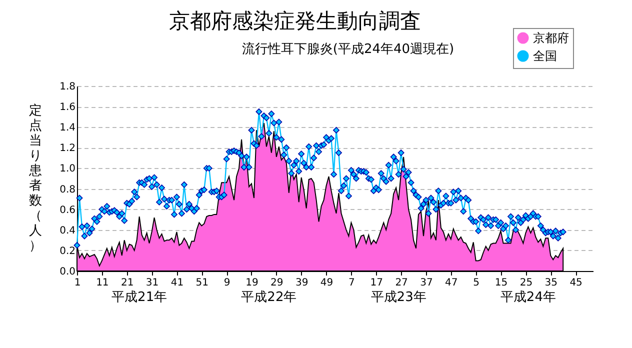 The height and width of the screenshot is (348, 632). I want to click on x-tick-label: 41, so click(177, 283).